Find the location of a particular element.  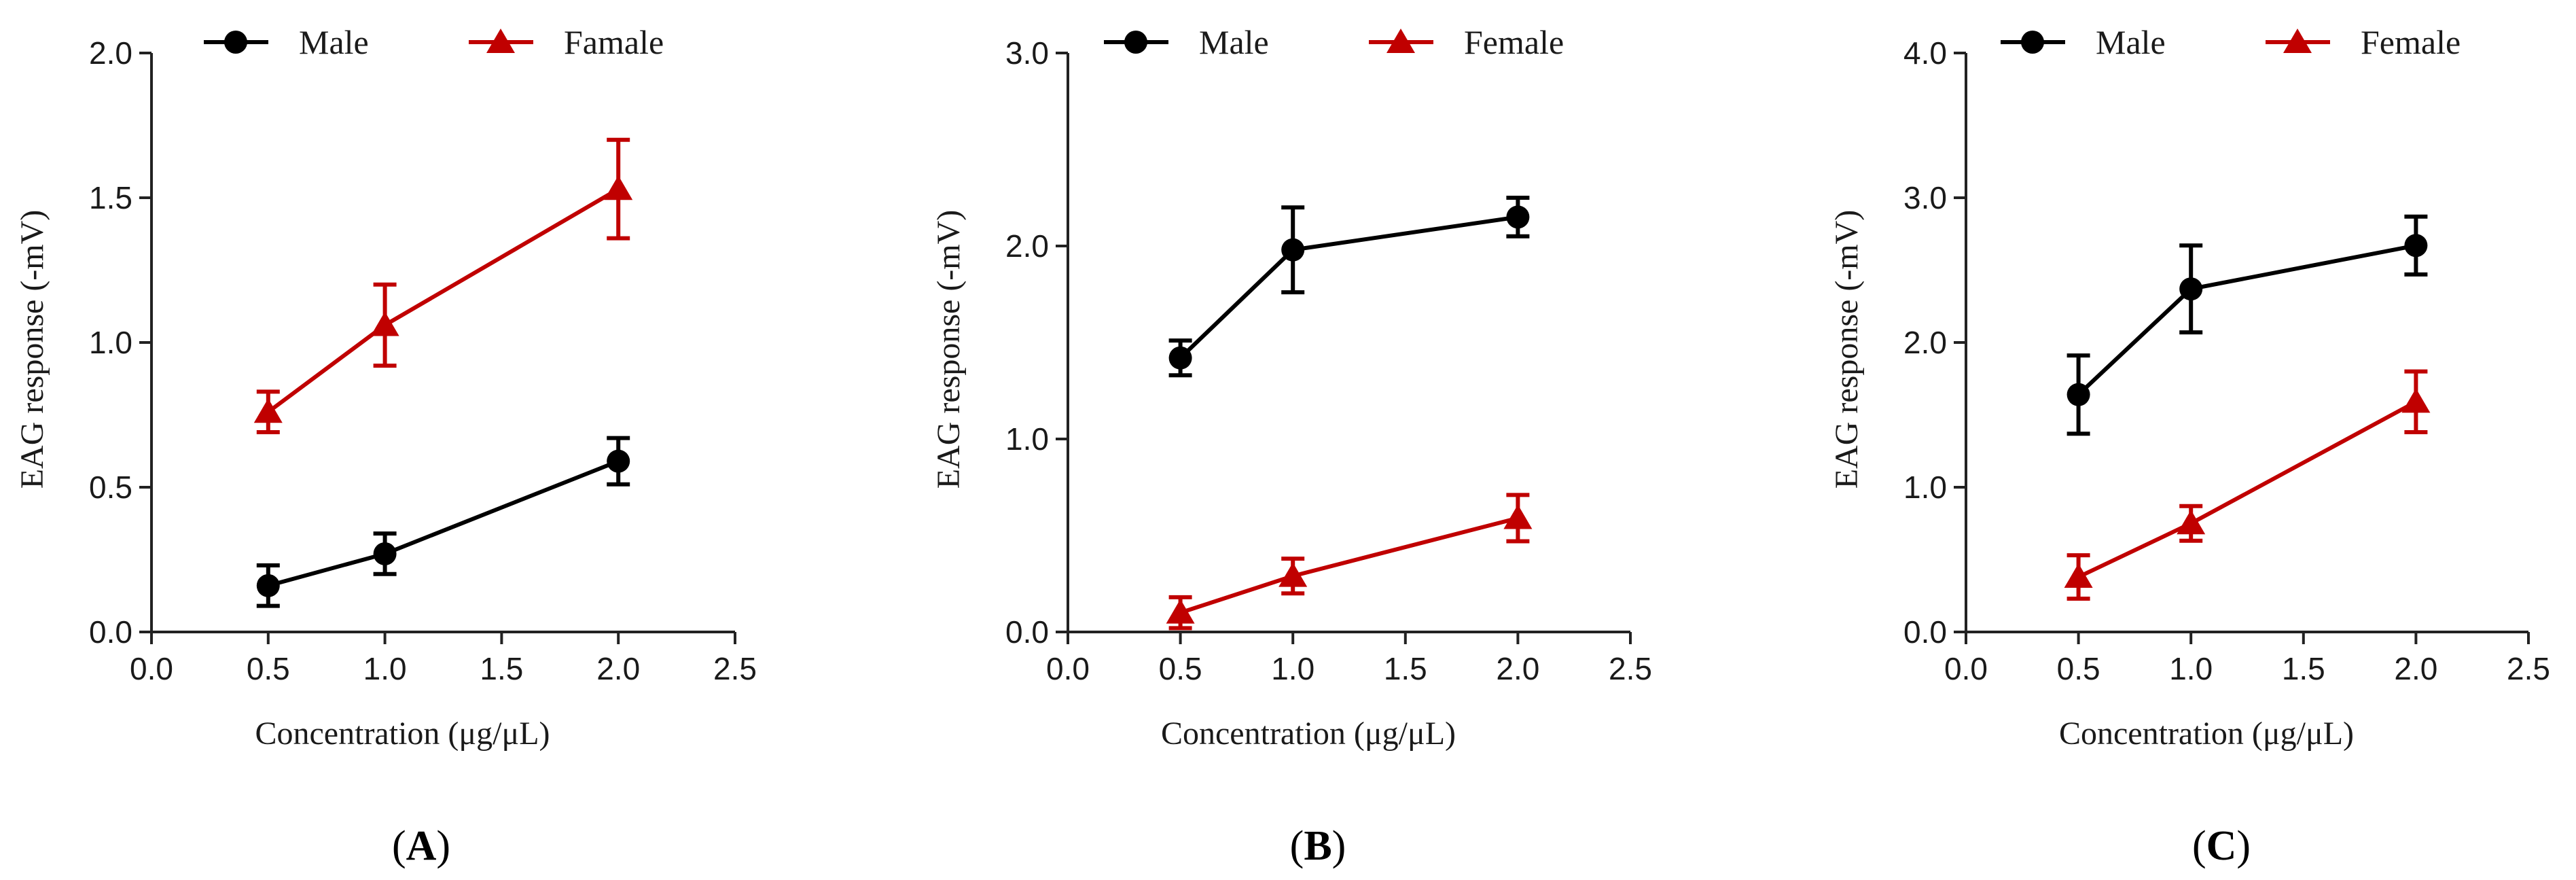

y-tick-label: 4.0 is located at coordinates (1925, 53).